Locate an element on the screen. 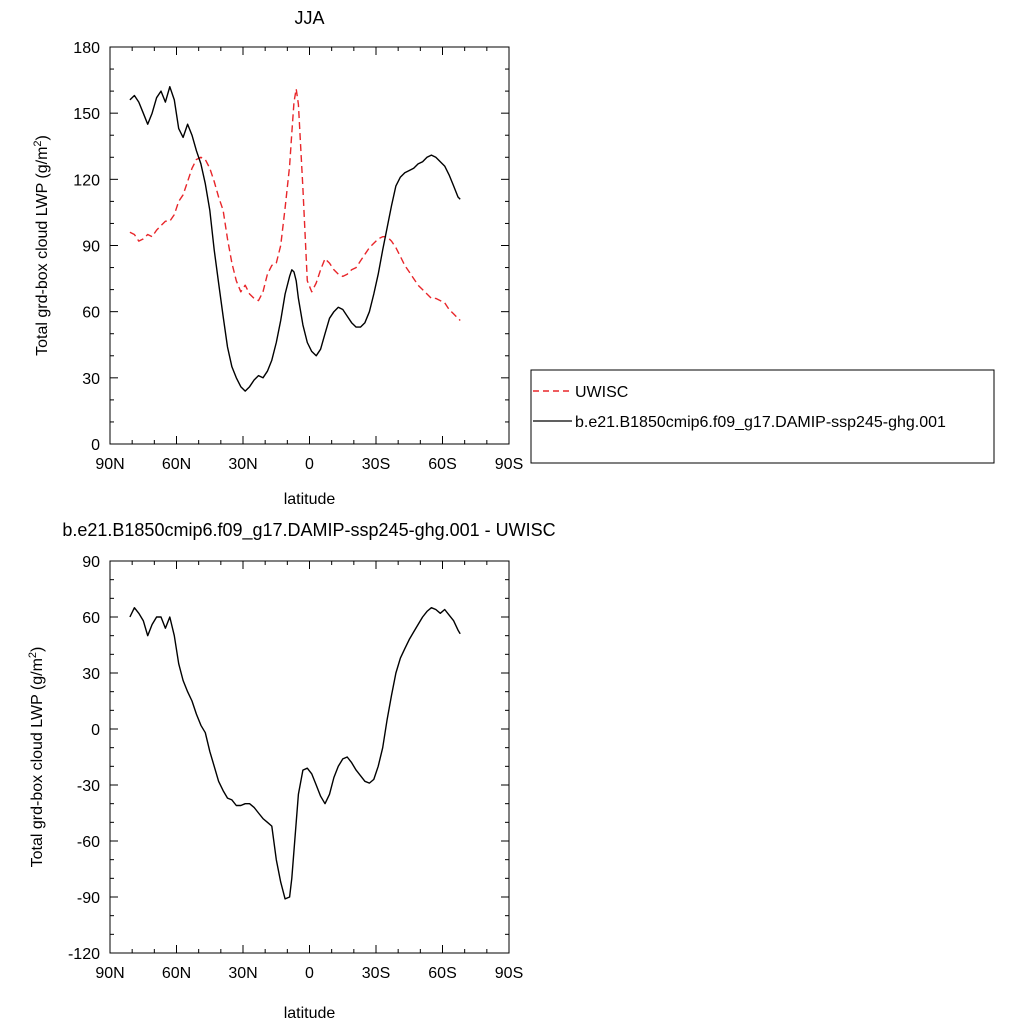 The height and width of the screenshot is (1024, 1024). top-y-tick-label: 60 is located at coordinates (91, 313).